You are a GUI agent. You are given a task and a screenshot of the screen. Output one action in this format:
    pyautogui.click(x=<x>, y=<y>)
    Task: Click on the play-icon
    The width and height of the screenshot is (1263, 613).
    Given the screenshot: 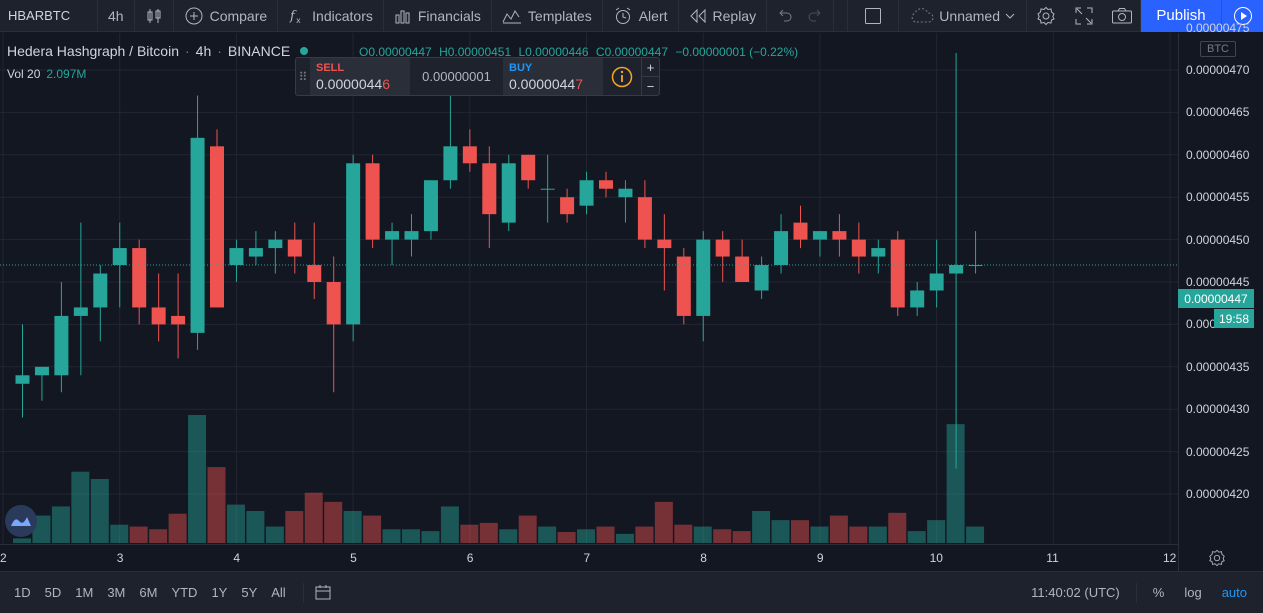 What is the action you would take?
    pyautogui.click(x=1242, y=15)
    